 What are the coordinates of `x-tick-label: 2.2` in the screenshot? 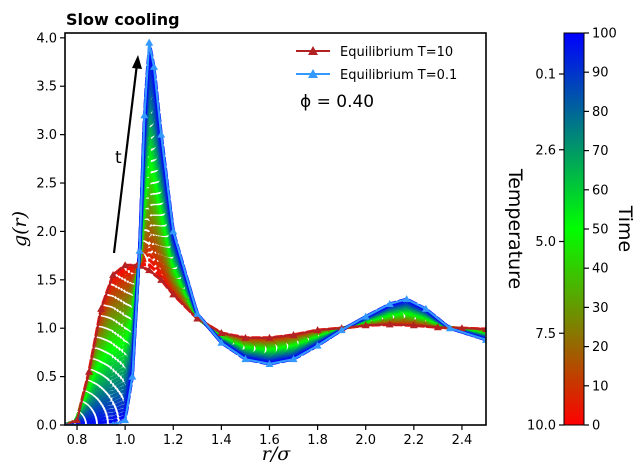 It's located at (413, 440).